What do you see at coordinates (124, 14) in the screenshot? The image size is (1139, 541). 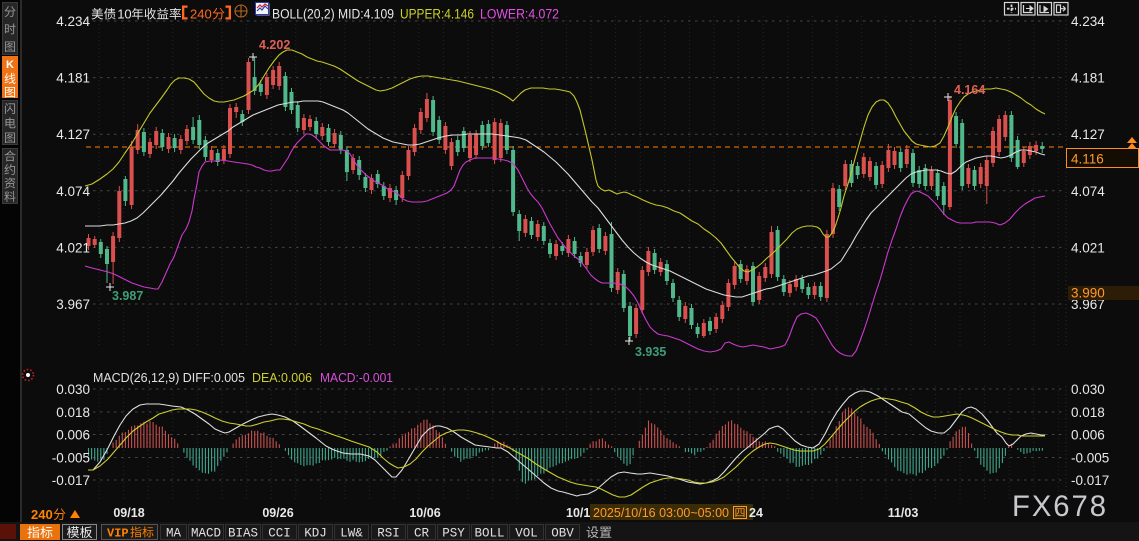 I see `svg-text: 10` at bounding box center [124, 14].